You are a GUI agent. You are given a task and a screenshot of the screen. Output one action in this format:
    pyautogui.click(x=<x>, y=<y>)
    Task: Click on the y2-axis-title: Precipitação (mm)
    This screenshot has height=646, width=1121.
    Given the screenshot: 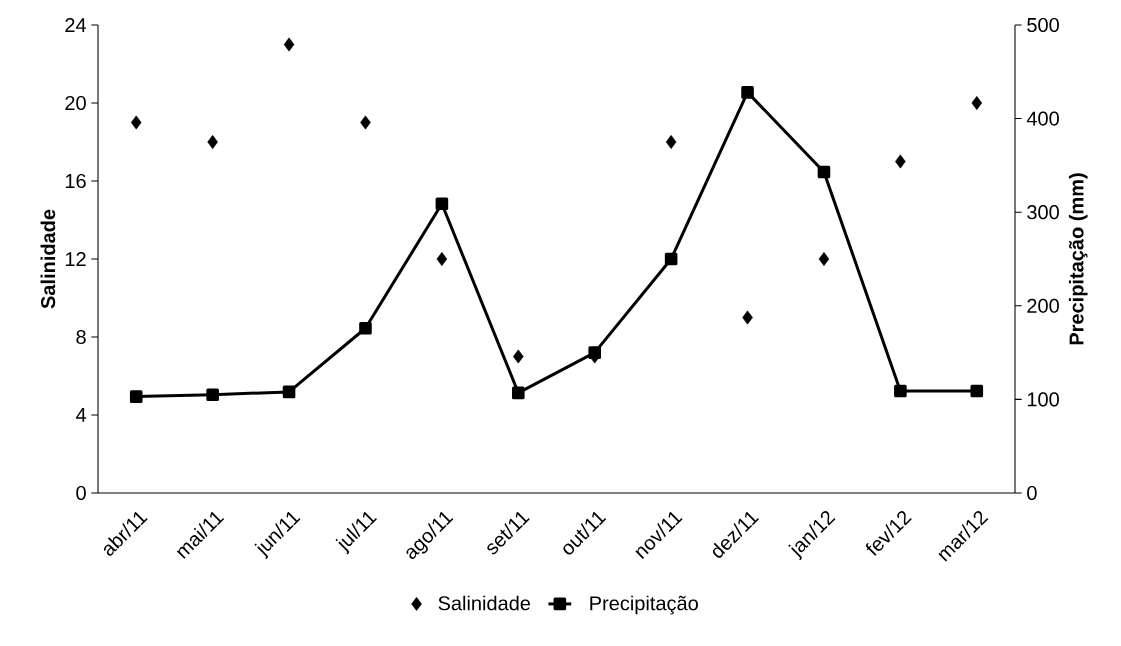 What is the action you would take?
    pyautogui.click(x=1078, y=259)
    